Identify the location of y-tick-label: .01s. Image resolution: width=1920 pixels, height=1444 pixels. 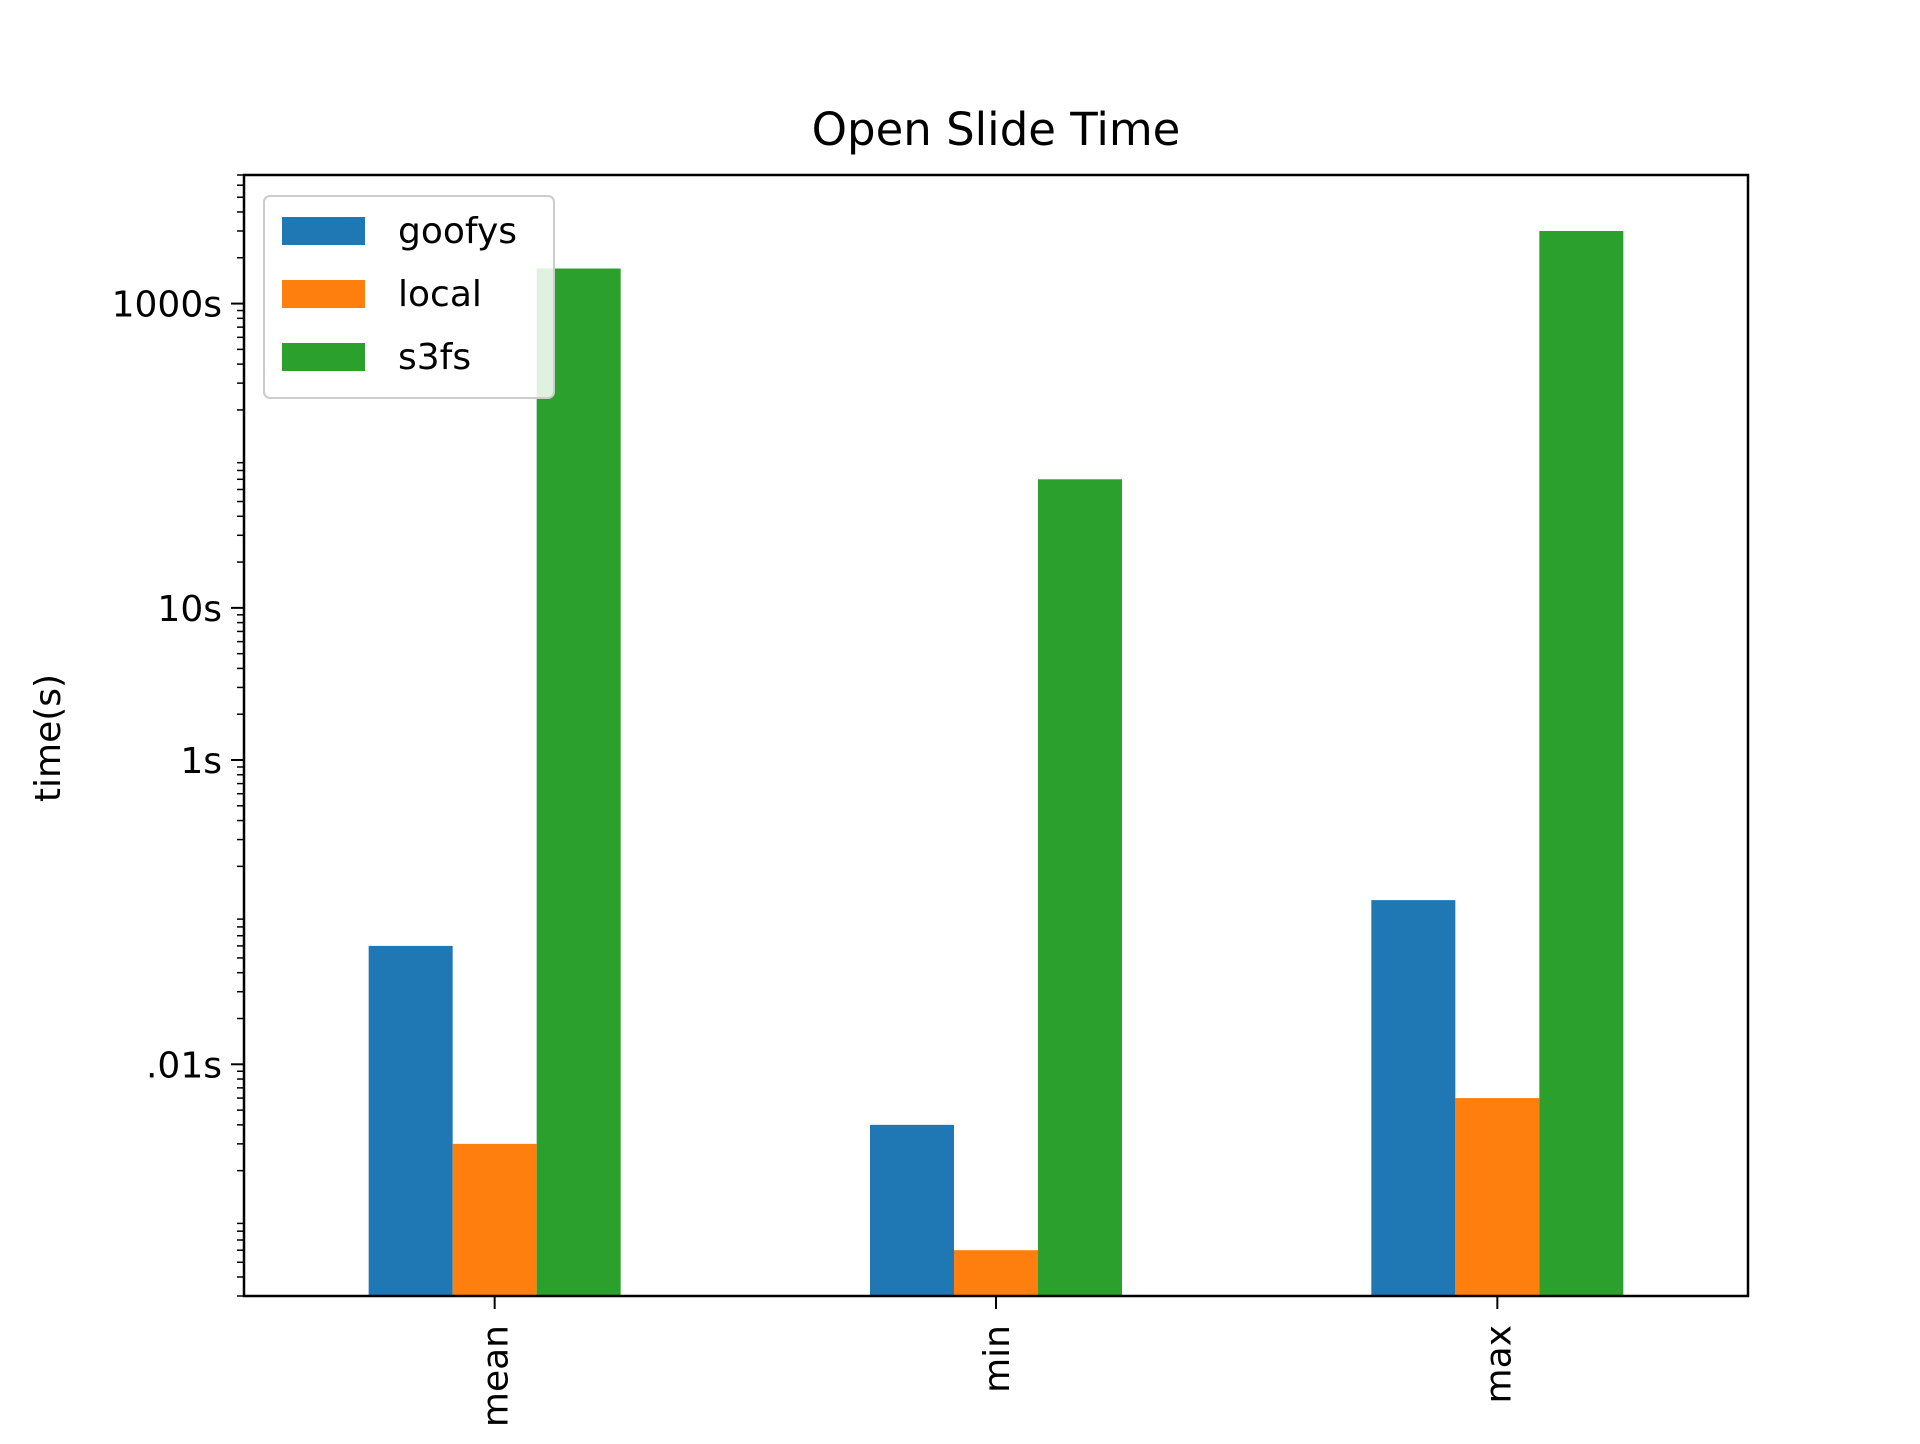
(184, 1065).